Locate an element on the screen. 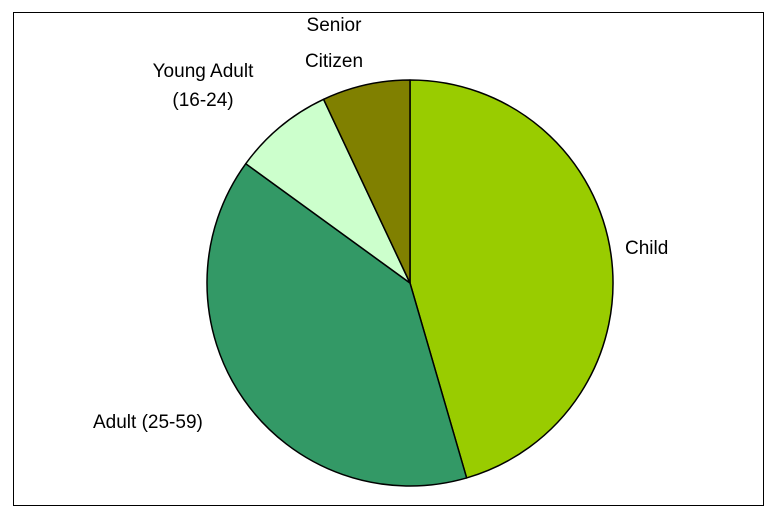 This screenshot has height=517, width=780. label-senior-line2: Citizen is located at coordinates (334, 61).